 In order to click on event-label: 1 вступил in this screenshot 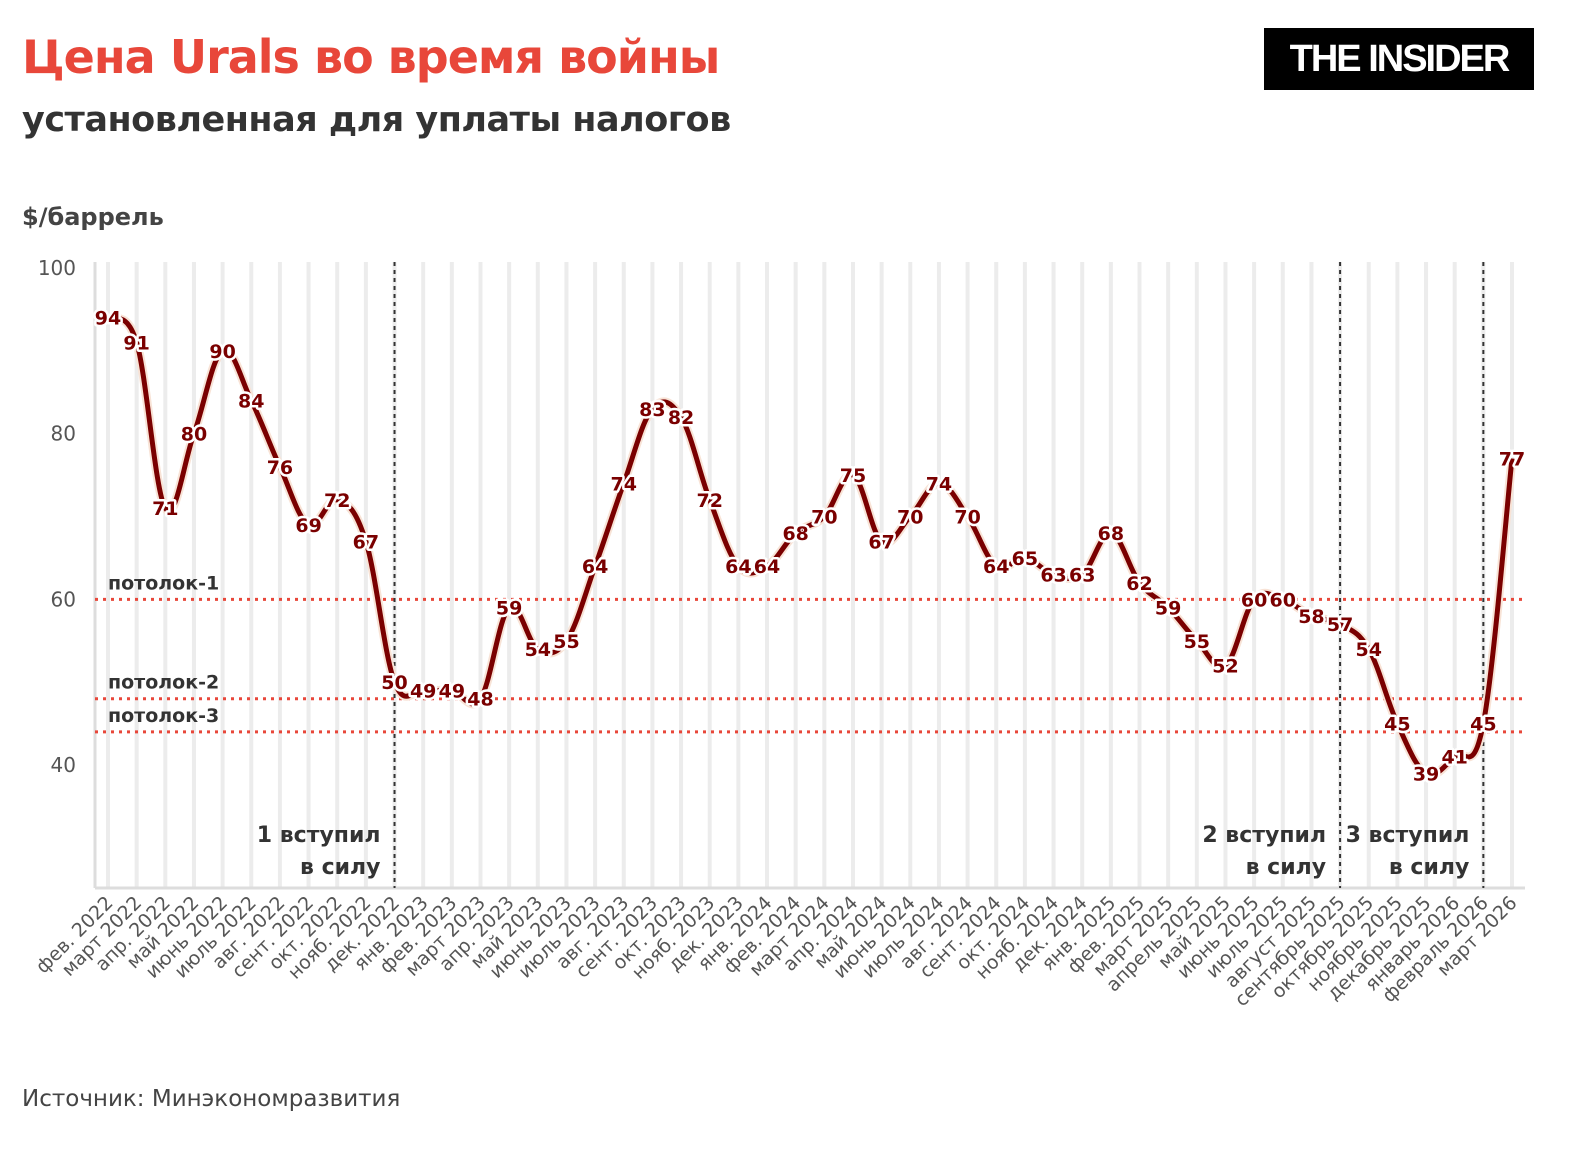, I will do `click(319, 835)`.